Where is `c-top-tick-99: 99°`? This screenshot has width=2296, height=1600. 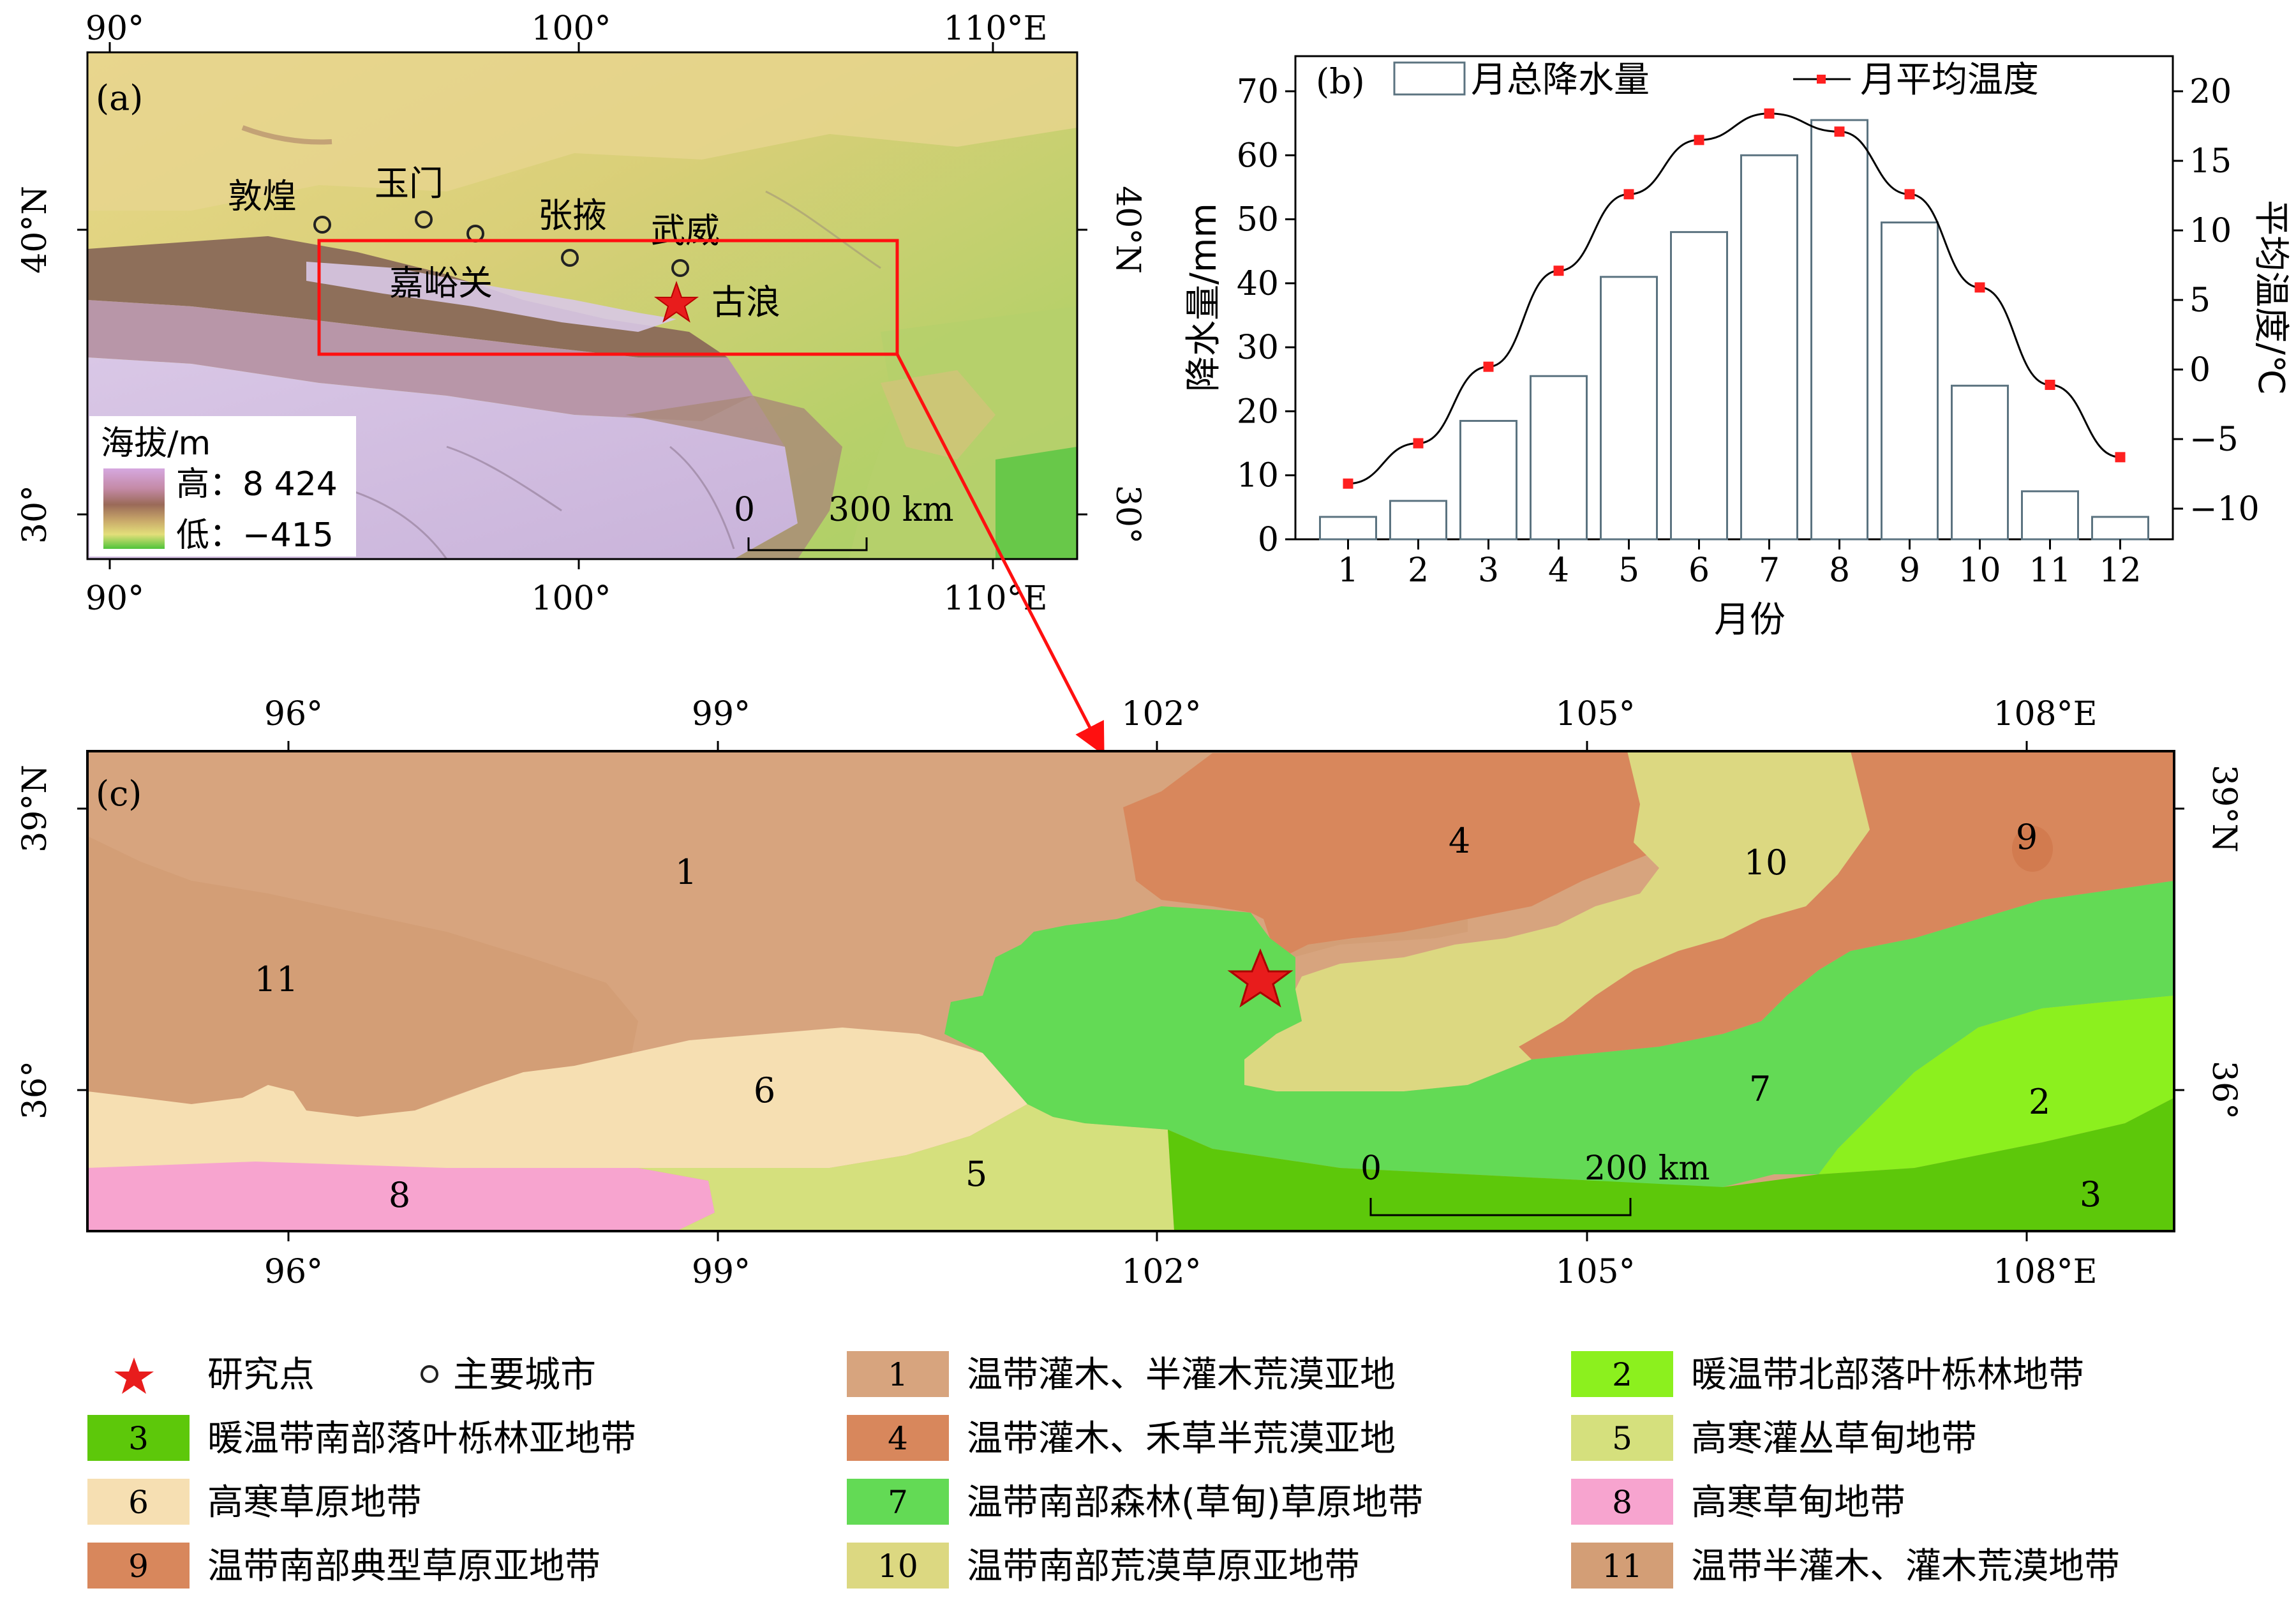 c-top-tick-99: 99° is located at coordinates (721, 714).